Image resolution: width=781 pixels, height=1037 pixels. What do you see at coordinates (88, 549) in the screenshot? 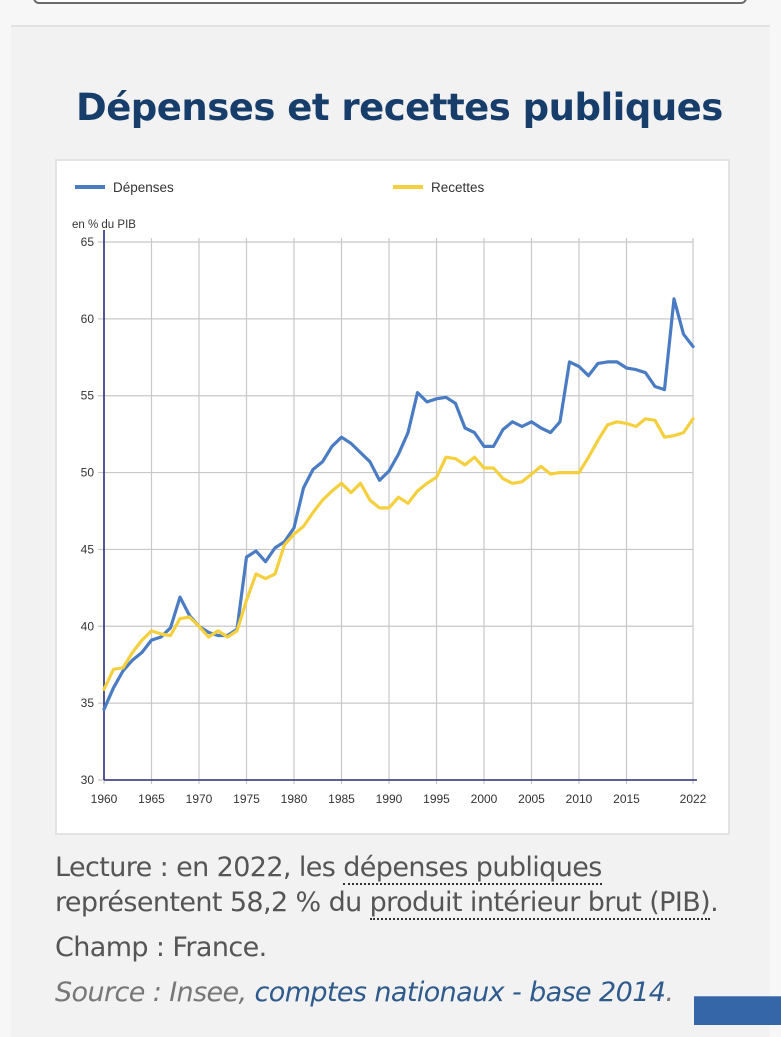
I see `y-tick-label: 45` at bounding box center [88, 549].